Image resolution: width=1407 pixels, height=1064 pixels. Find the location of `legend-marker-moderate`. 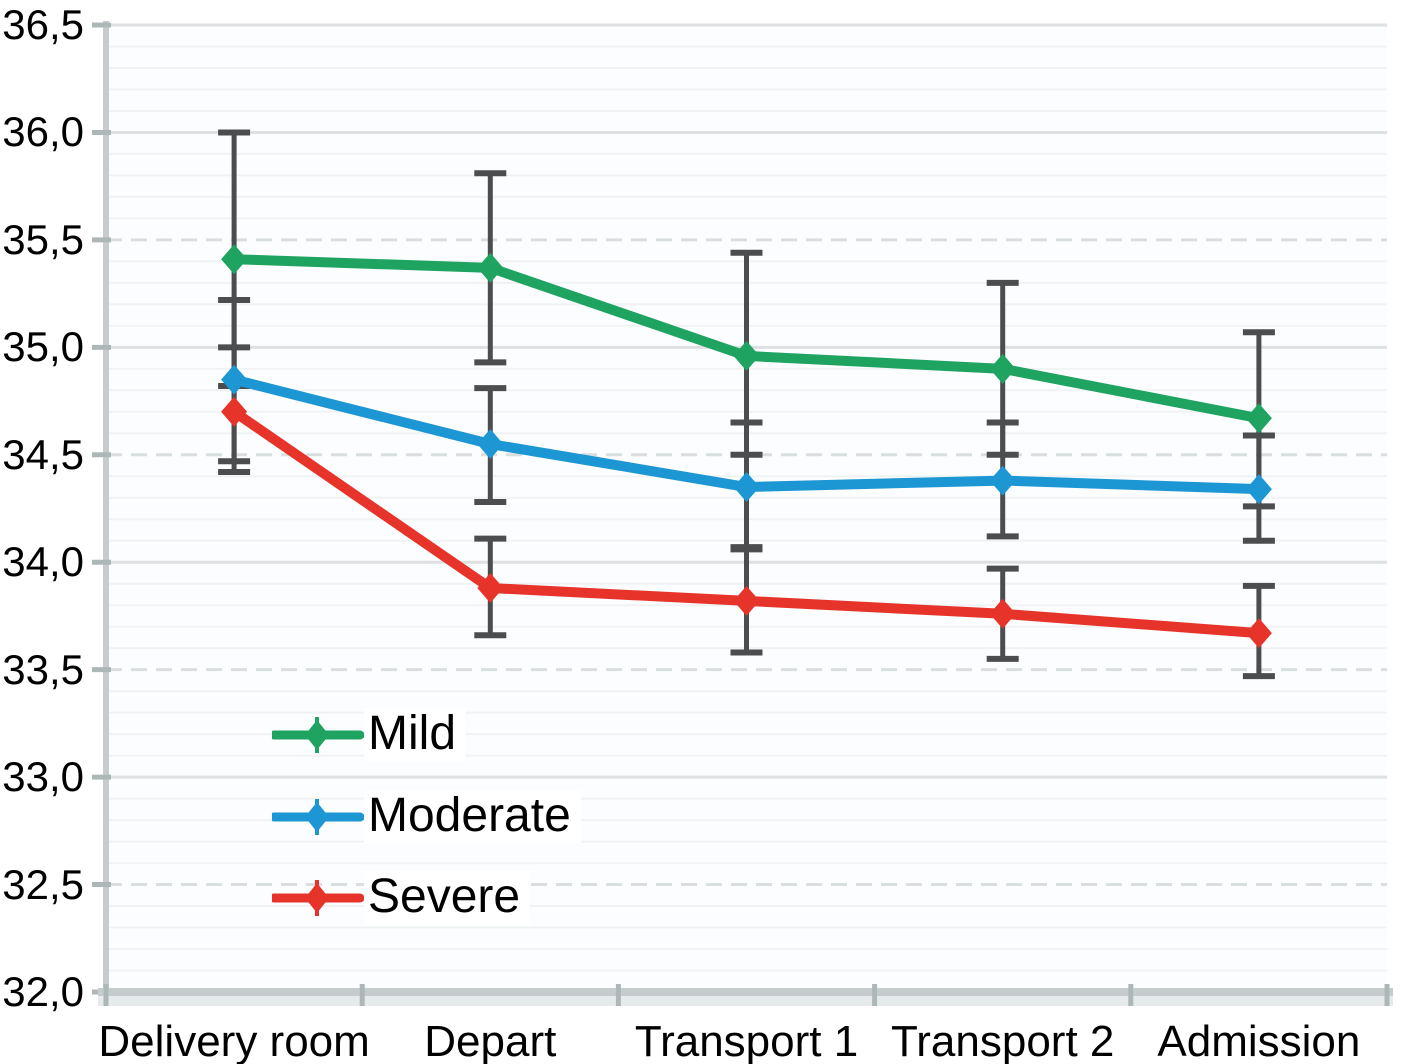

legend-marker-moderate is located at coordinates (318, 816).